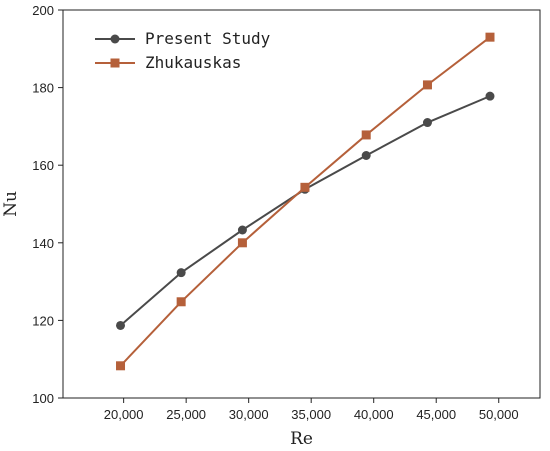 This screenshot has width=550, height=451. I want to click on x-tick-label: 20,000, so click(124, 414).